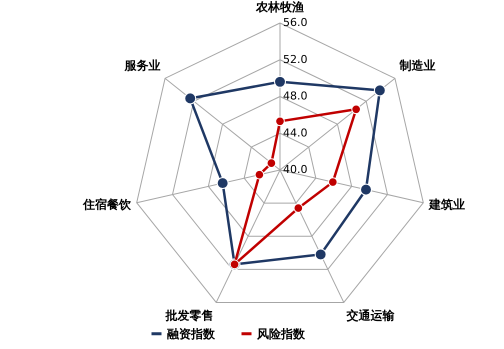 The height and width of the screenshot is (349, 504). Describe the element at coordinates (279, 7) in the screenshot. I see `spoke-label: 农林牧渔` at that location.